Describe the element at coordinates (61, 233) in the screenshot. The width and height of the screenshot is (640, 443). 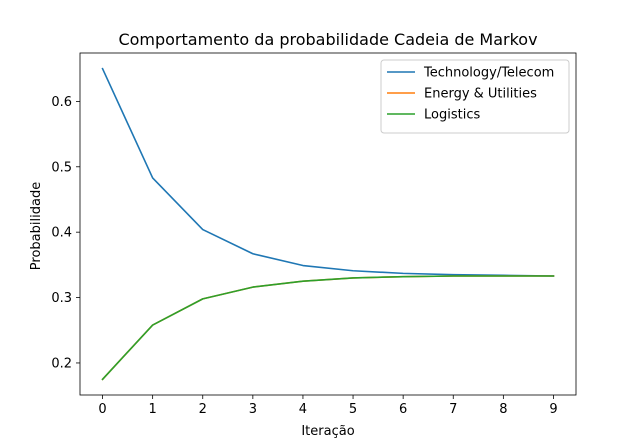
I see `y-tick-label: 0.4` at that location.